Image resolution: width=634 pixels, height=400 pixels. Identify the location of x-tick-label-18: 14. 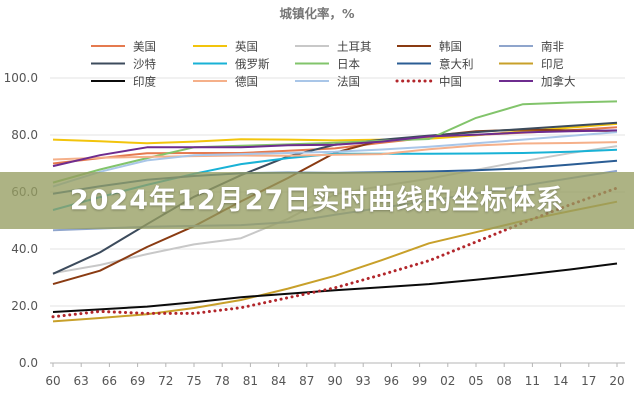
(560, 381).